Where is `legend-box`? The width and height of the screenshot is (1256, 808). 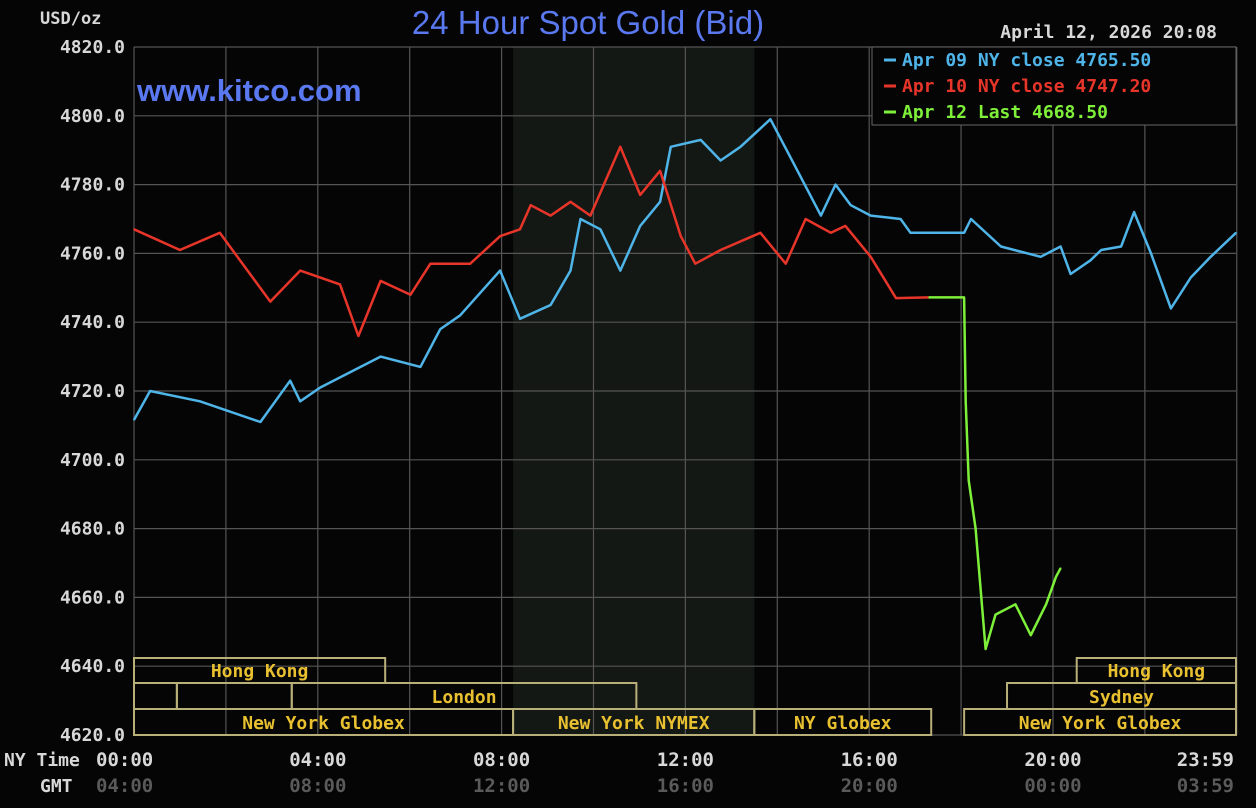 legend-box is located at coordinates (1054, 86).